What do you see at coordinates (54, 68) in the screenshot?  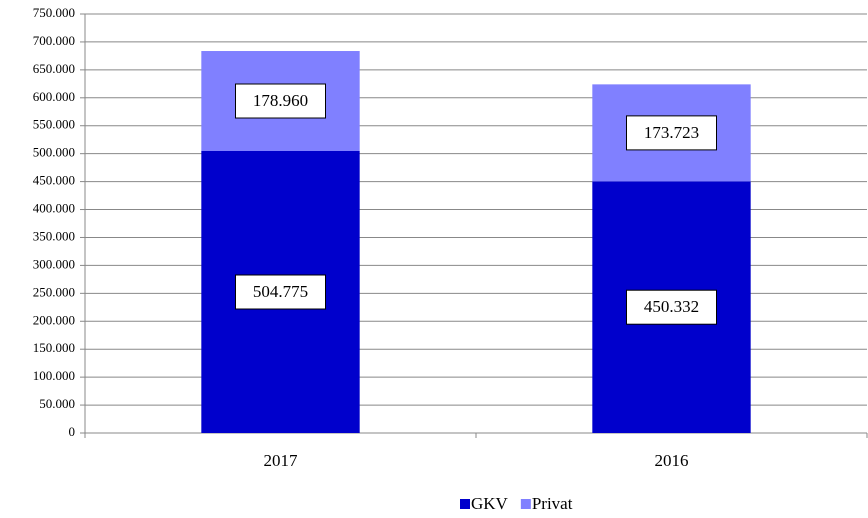 I see `y-tick-label: 650.000` at bounding box center [54, 68].